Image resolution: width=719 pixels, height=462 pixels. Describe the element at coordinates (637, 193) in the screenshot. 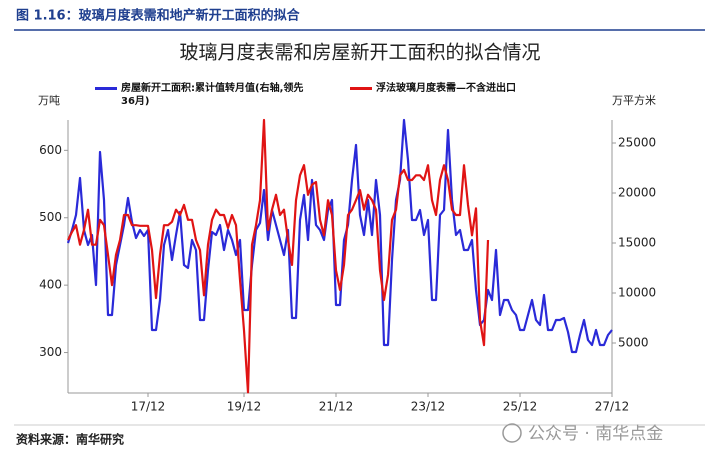

I see `y2-tick-label: 20000` at that location.